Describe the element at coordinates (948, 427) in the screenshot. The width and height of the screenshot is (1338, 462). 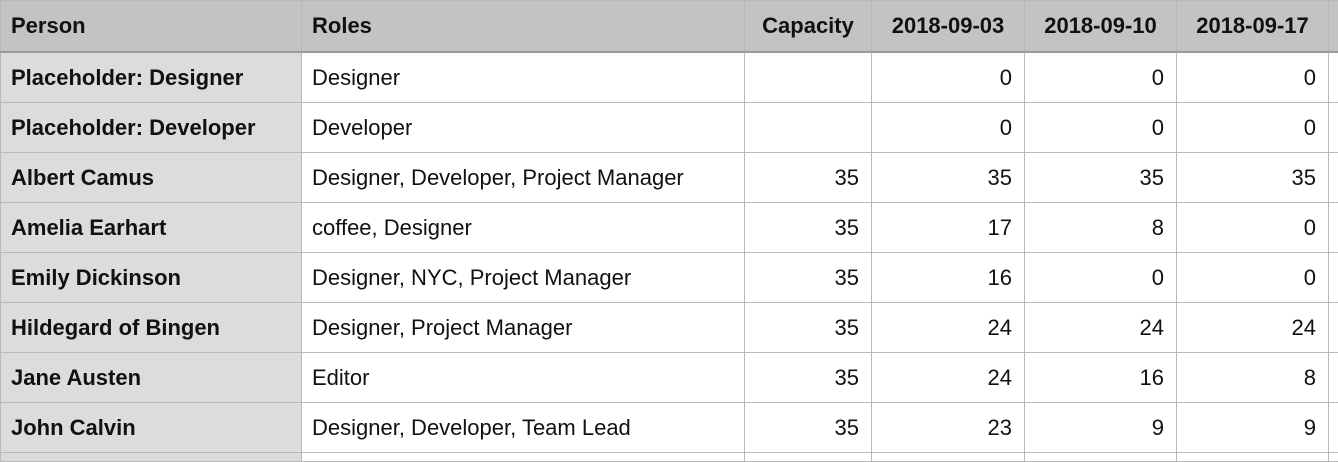
I see `number-cell: 23` at that location.